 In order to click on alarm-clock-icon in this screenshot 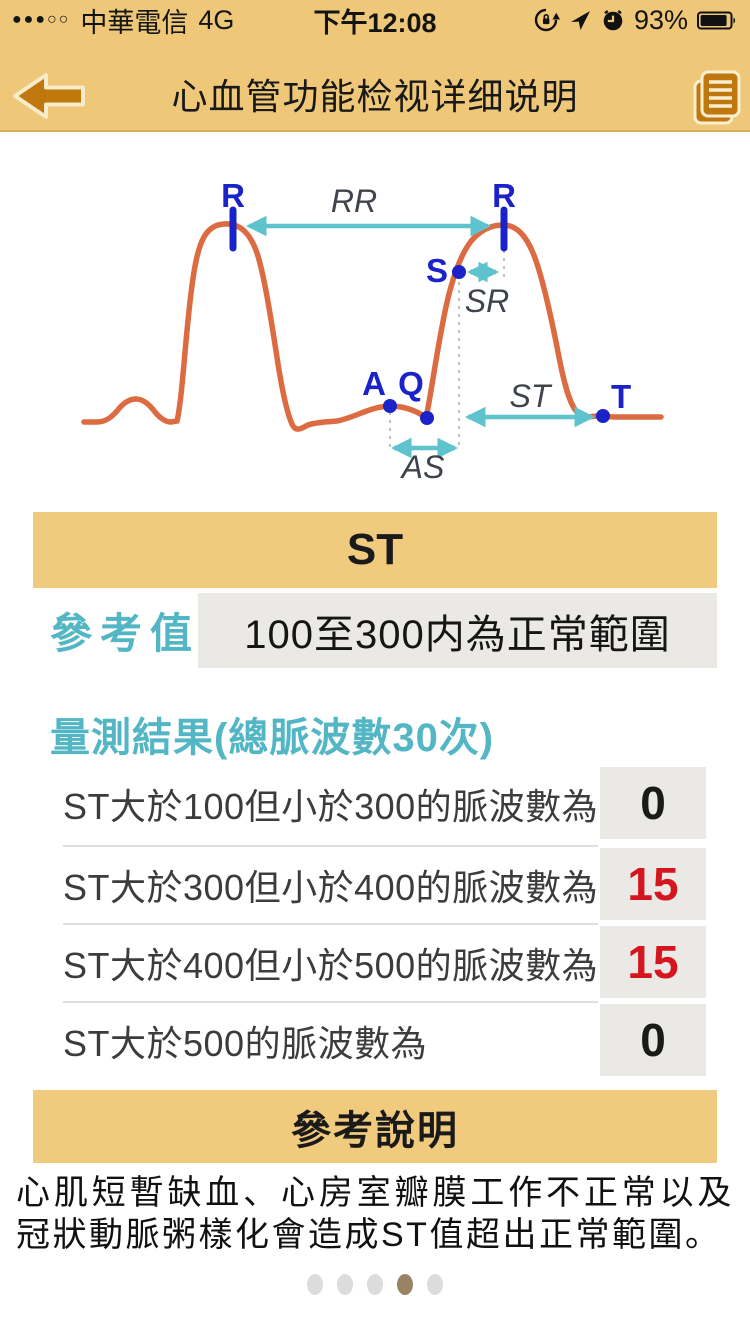, I will do `click(613, 20)`.